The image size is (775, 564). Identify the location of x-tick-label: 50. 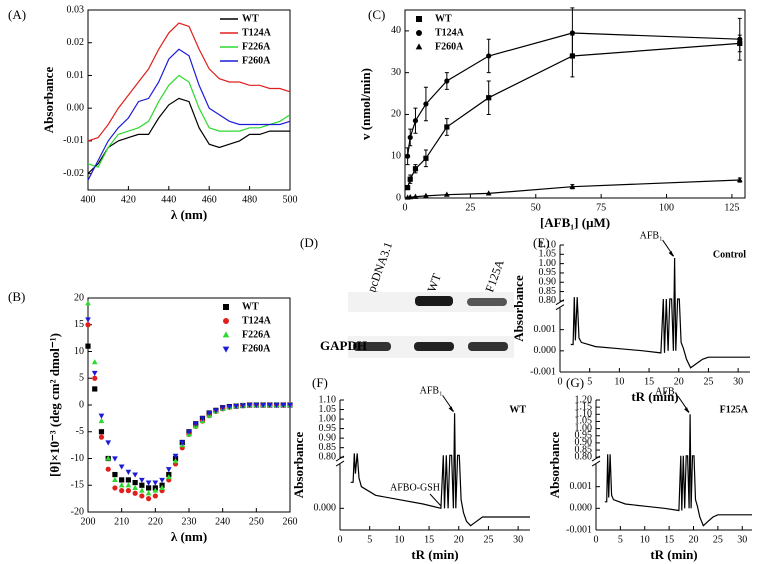
(536, 207).